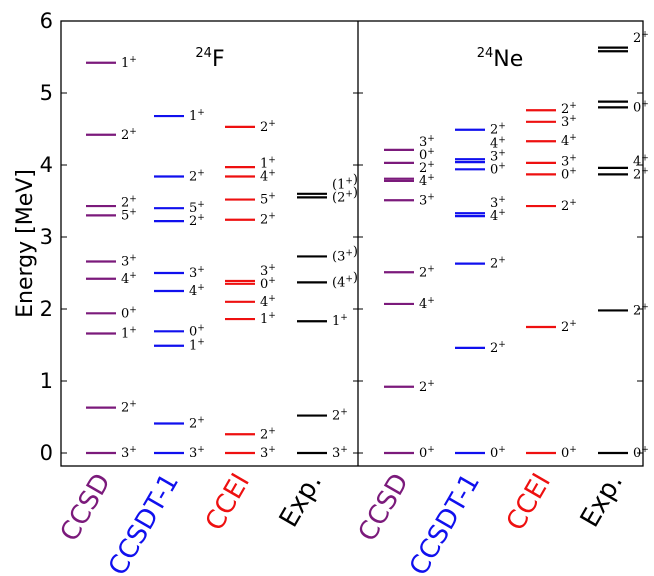 The width and height of the screenshot is (654, 576). I want to click on level-label: (1+), so click(345, 182).